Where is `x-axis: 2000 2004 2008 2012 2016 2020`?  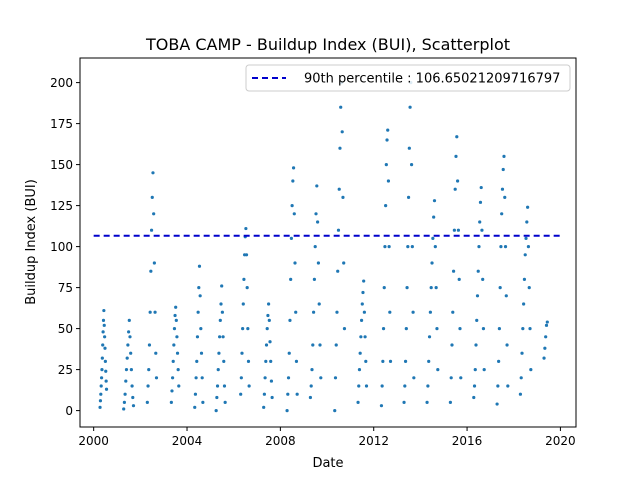 x-axis: 2000 2004 2008 2012 2016 2020 is located at coordinates (327, 437).